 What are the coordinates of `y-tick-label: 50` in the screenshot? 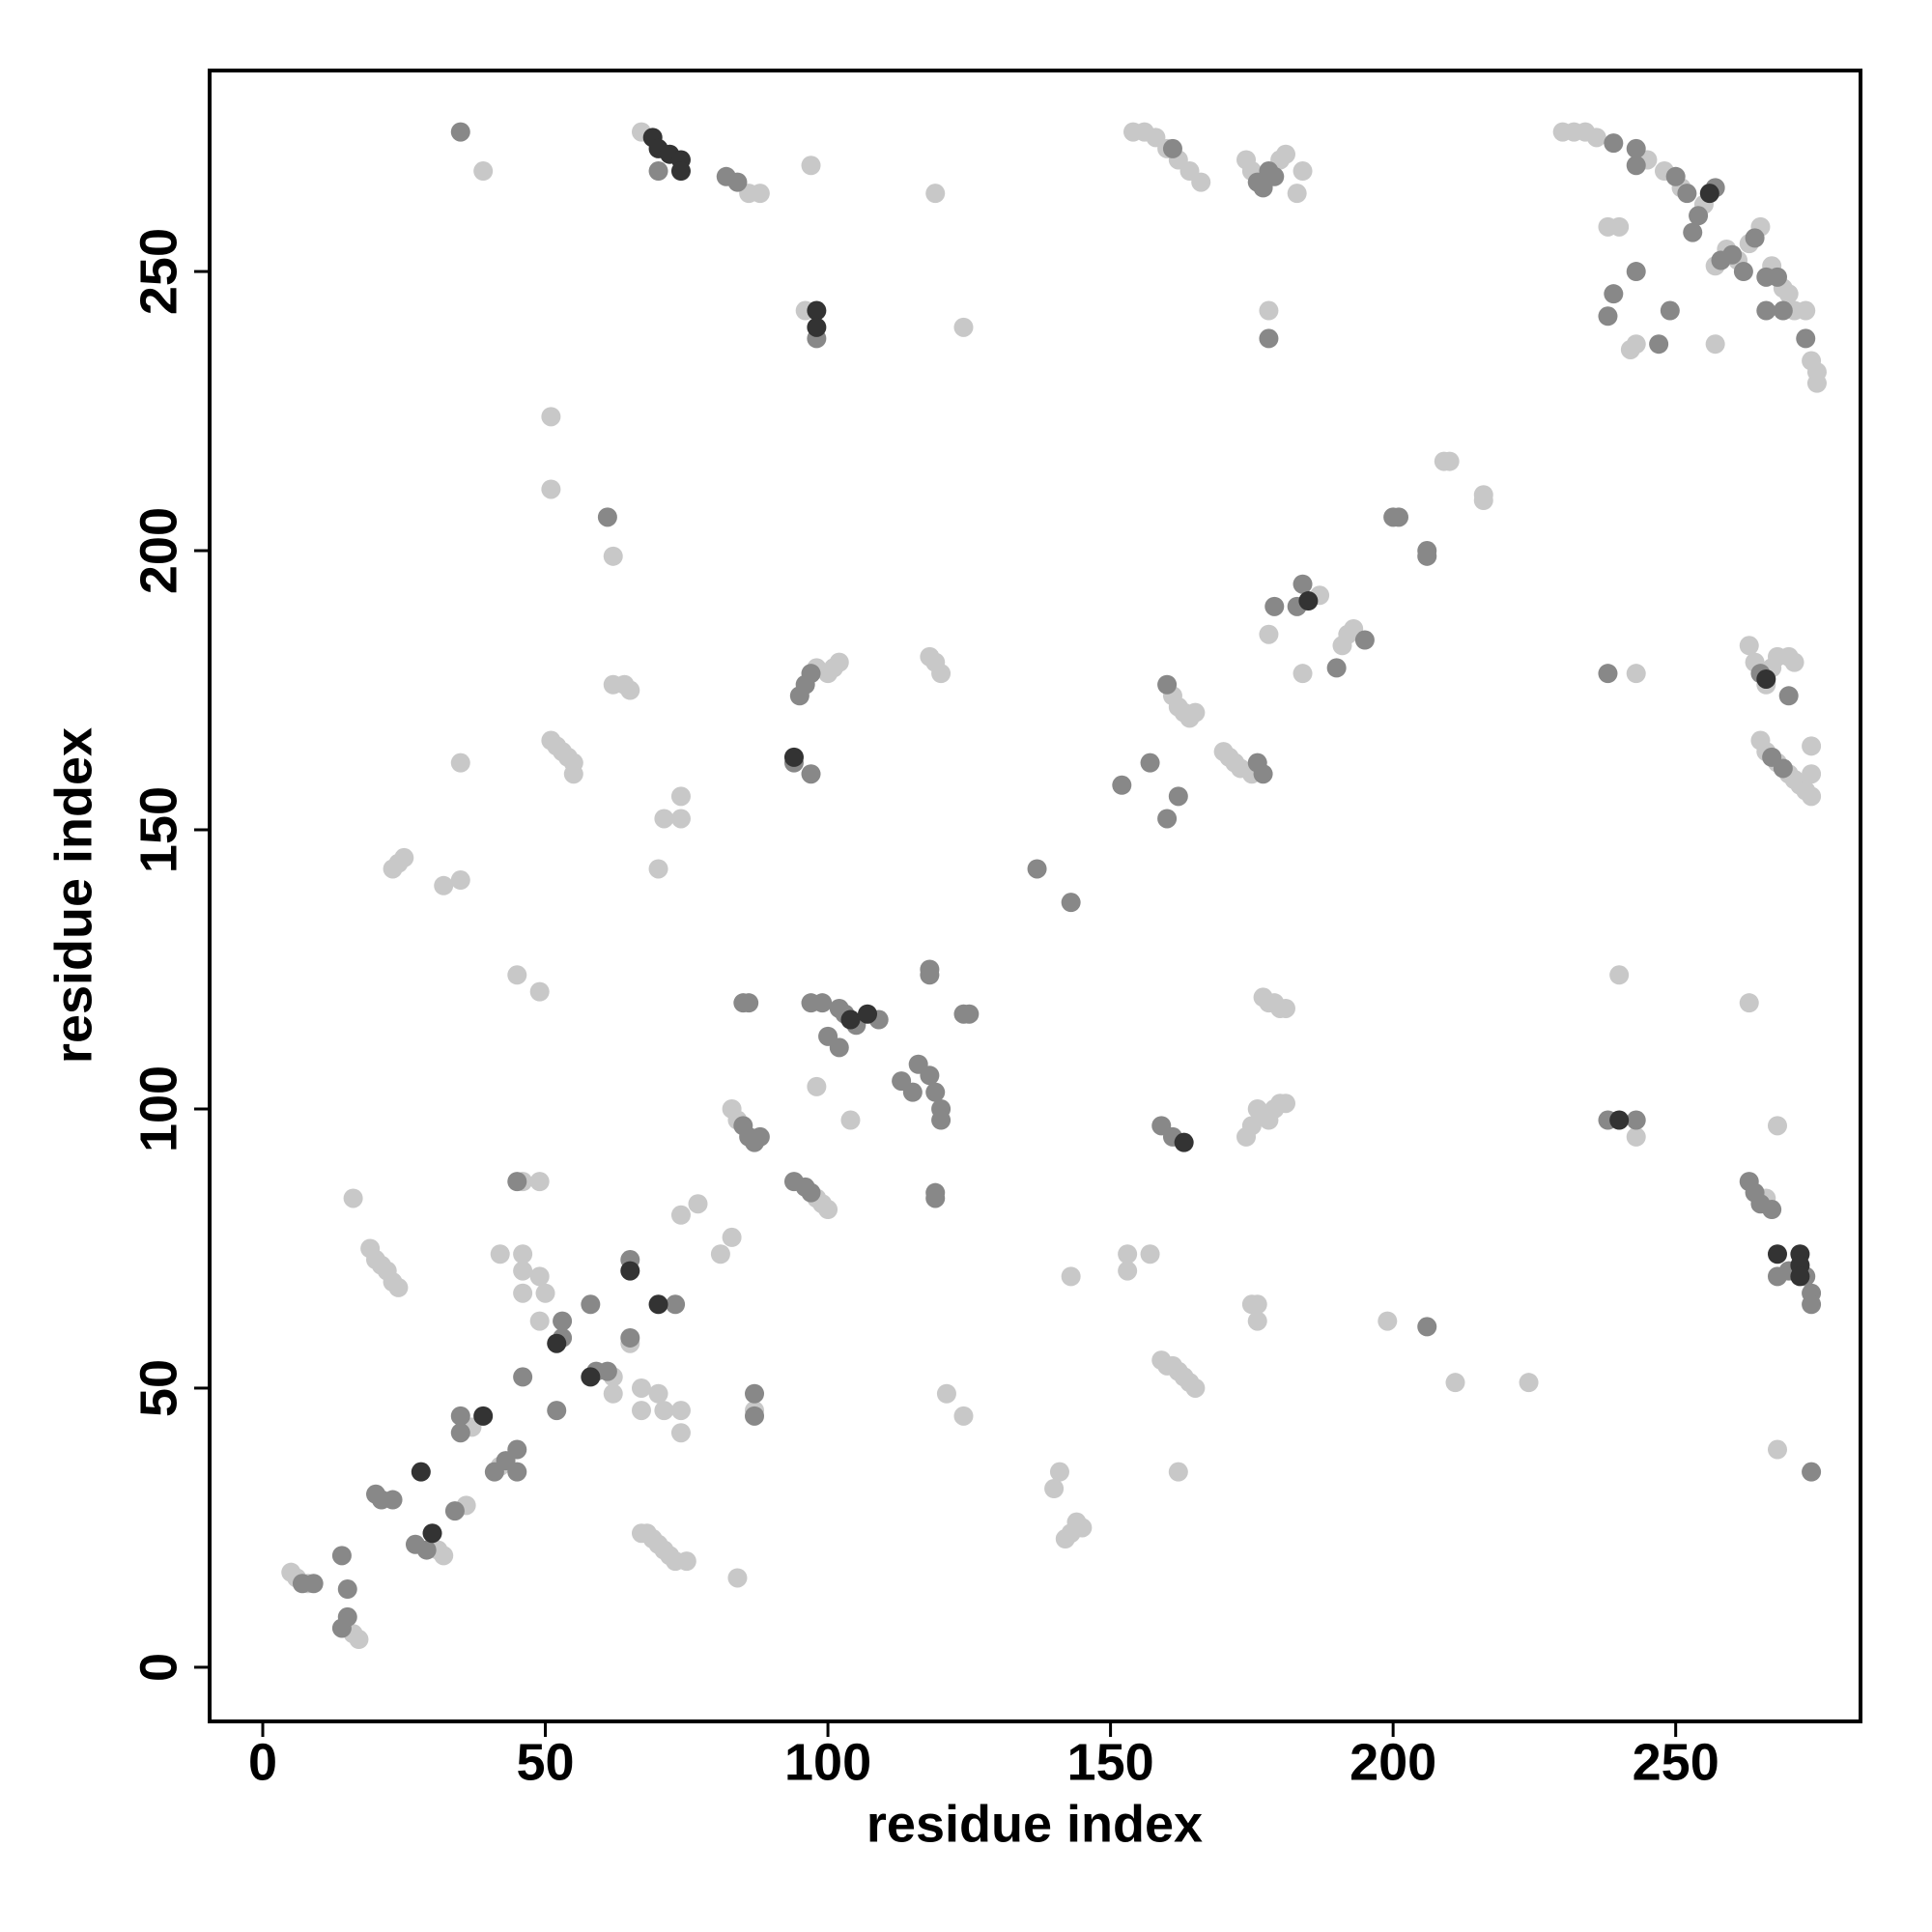 It's located at (158, 1388).